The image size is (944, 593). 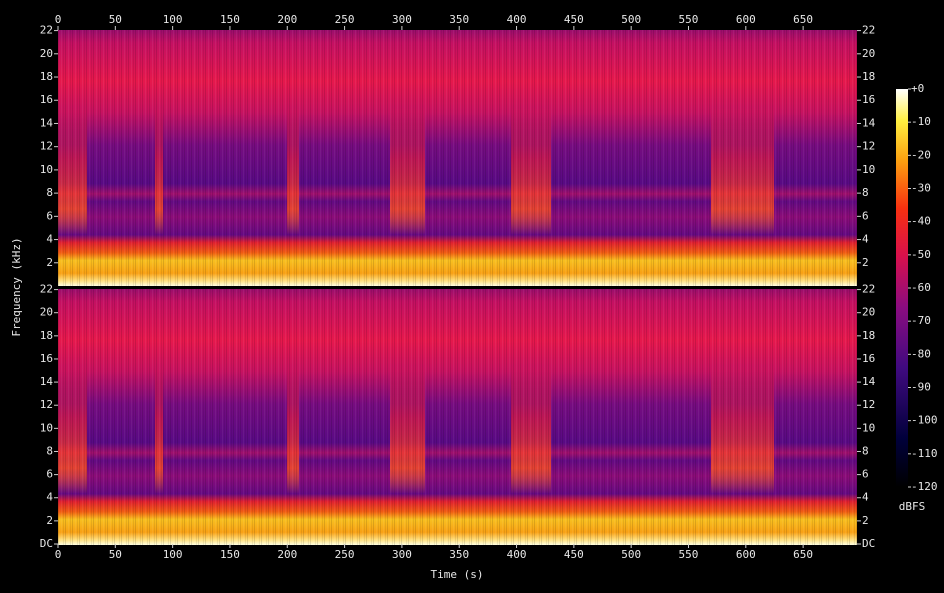 I want to click on colorbar-tick-label: -80, so click(x=921, y=353).